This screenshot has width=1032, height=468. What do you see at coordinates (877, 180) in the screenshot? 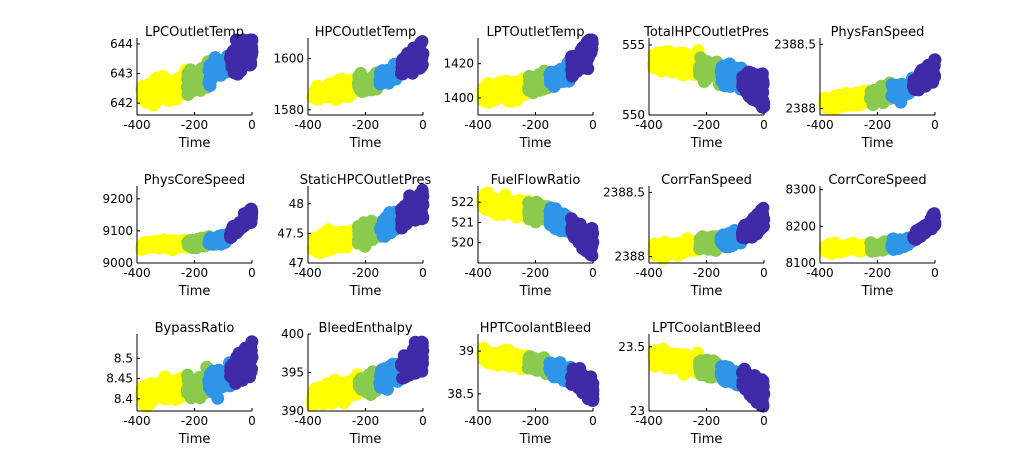
I see `subplot-title: CorrCoreSpeed` at bounding box center [877, 180].